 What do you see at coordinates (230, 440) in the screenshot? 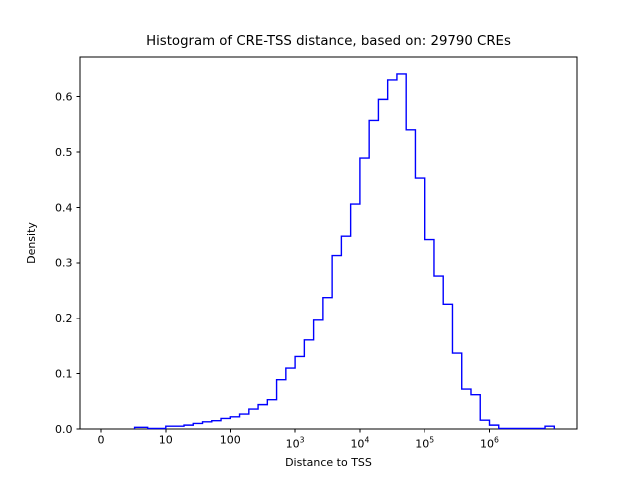
I see `x-tick-label: 100` at bounding box center [230, 440].